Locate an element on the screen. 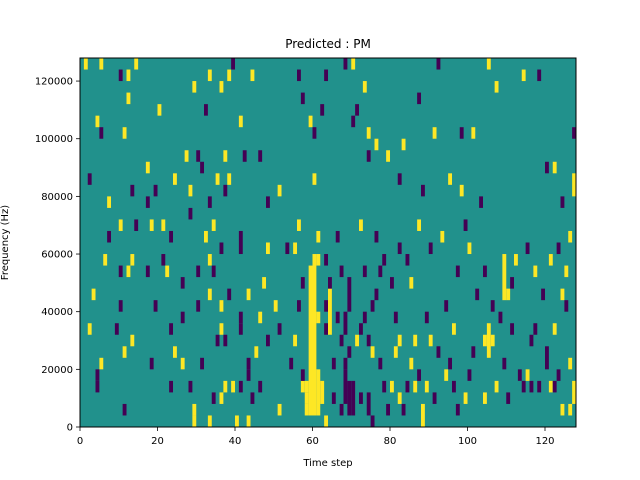 The width and height of the screenshot is (640, 480). x-tick-label: 60 is located at coordinates (312, 441).